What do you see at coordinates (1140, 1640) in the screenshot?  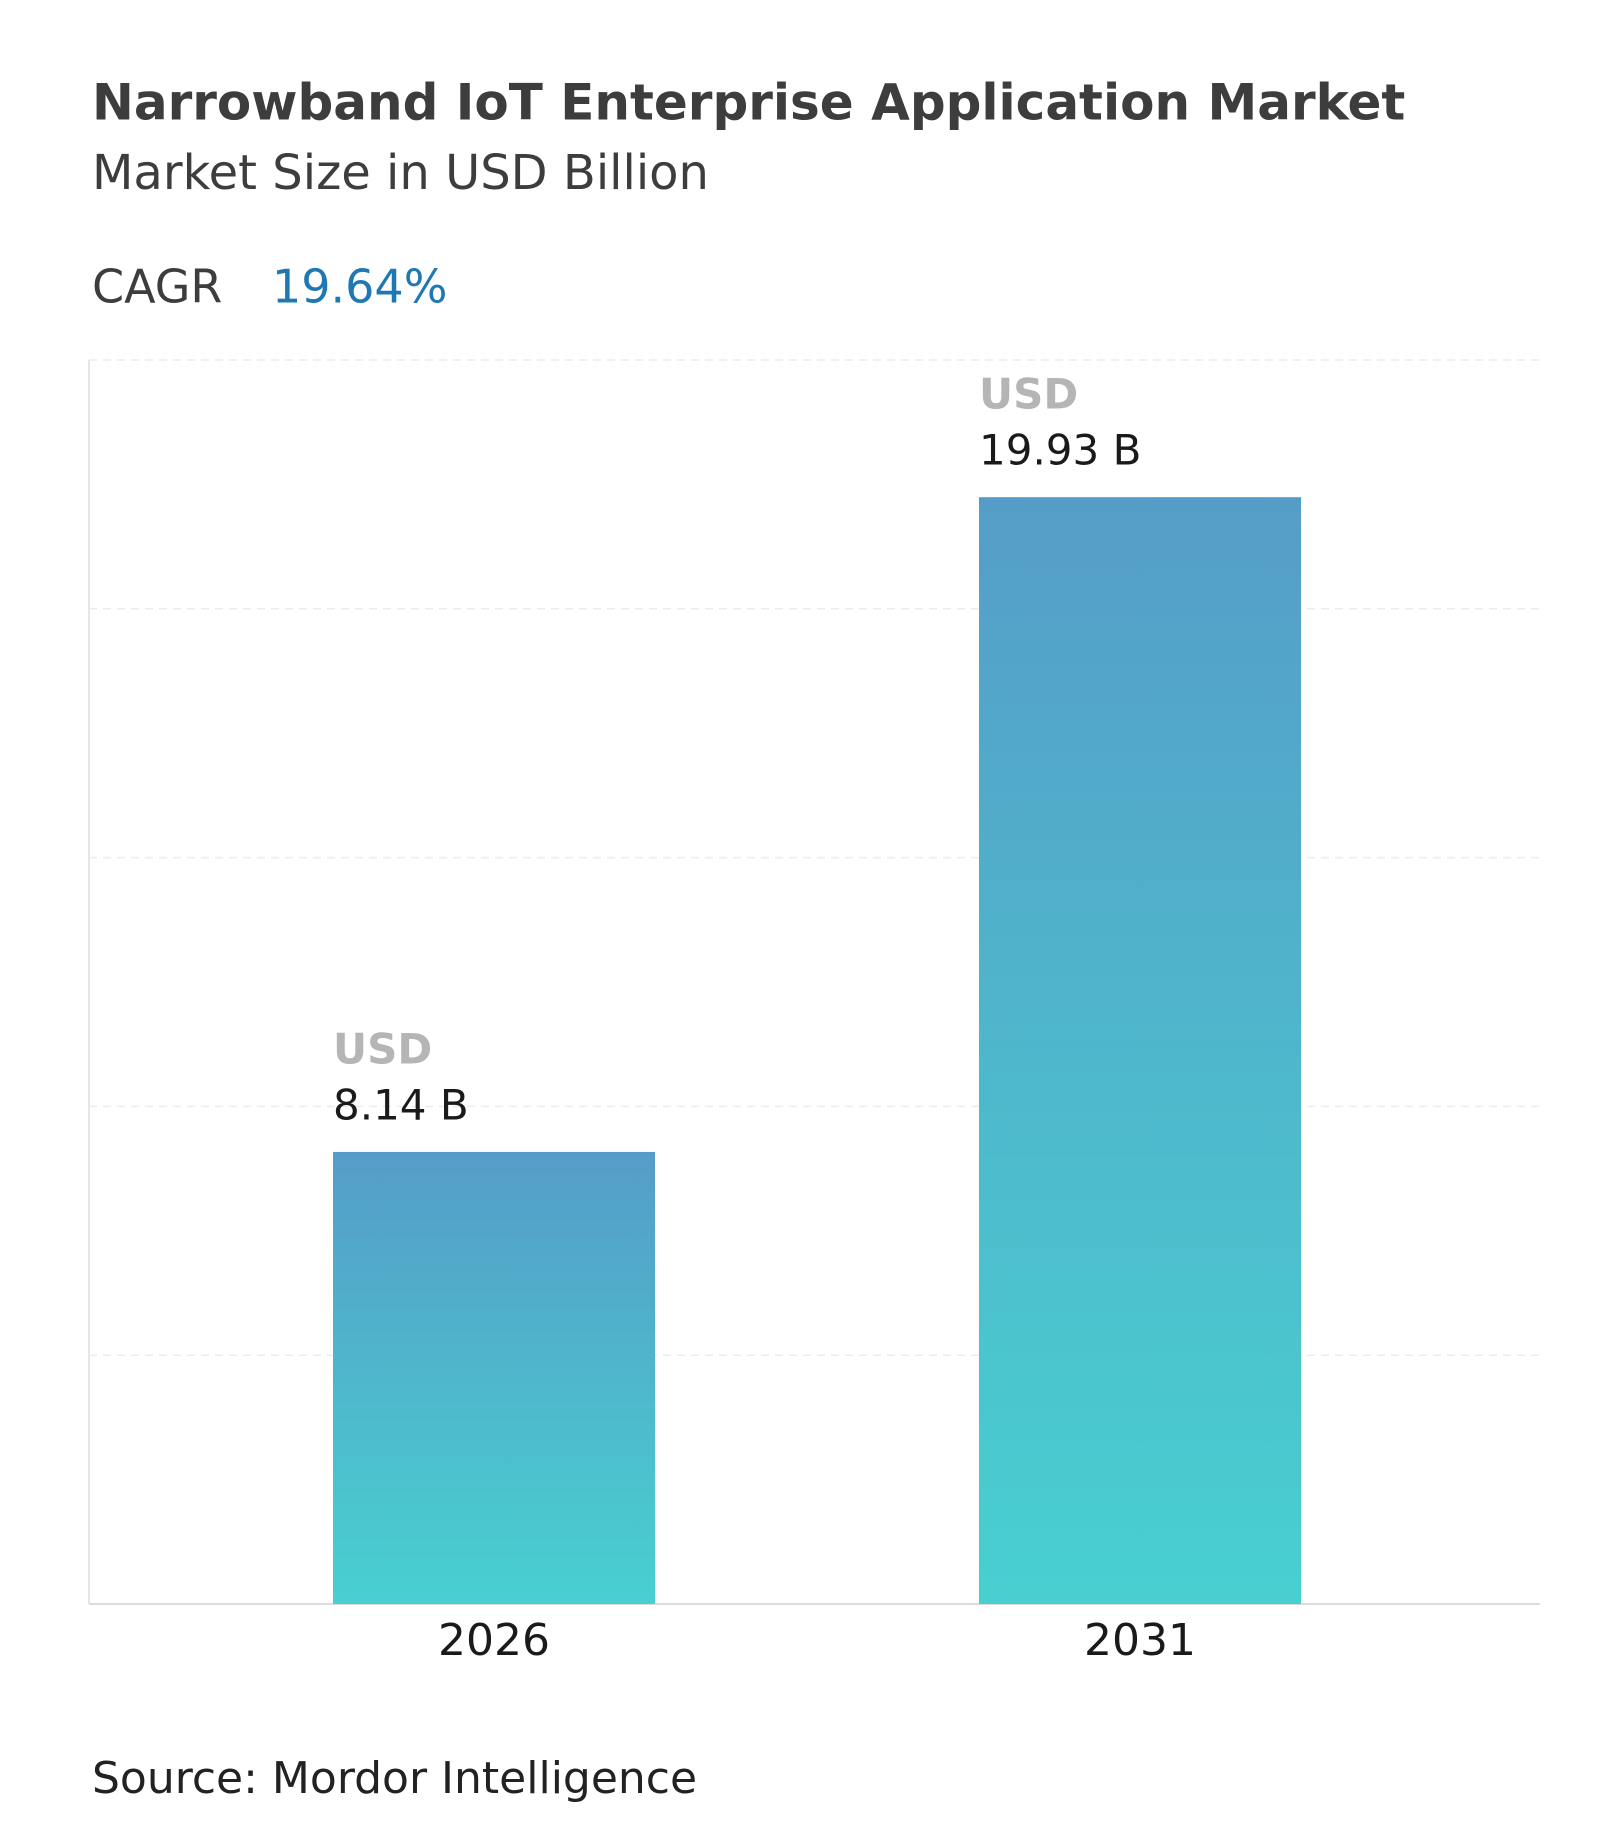 I see `x-tick-label: 2031` at bounding box center [1140, 1640].